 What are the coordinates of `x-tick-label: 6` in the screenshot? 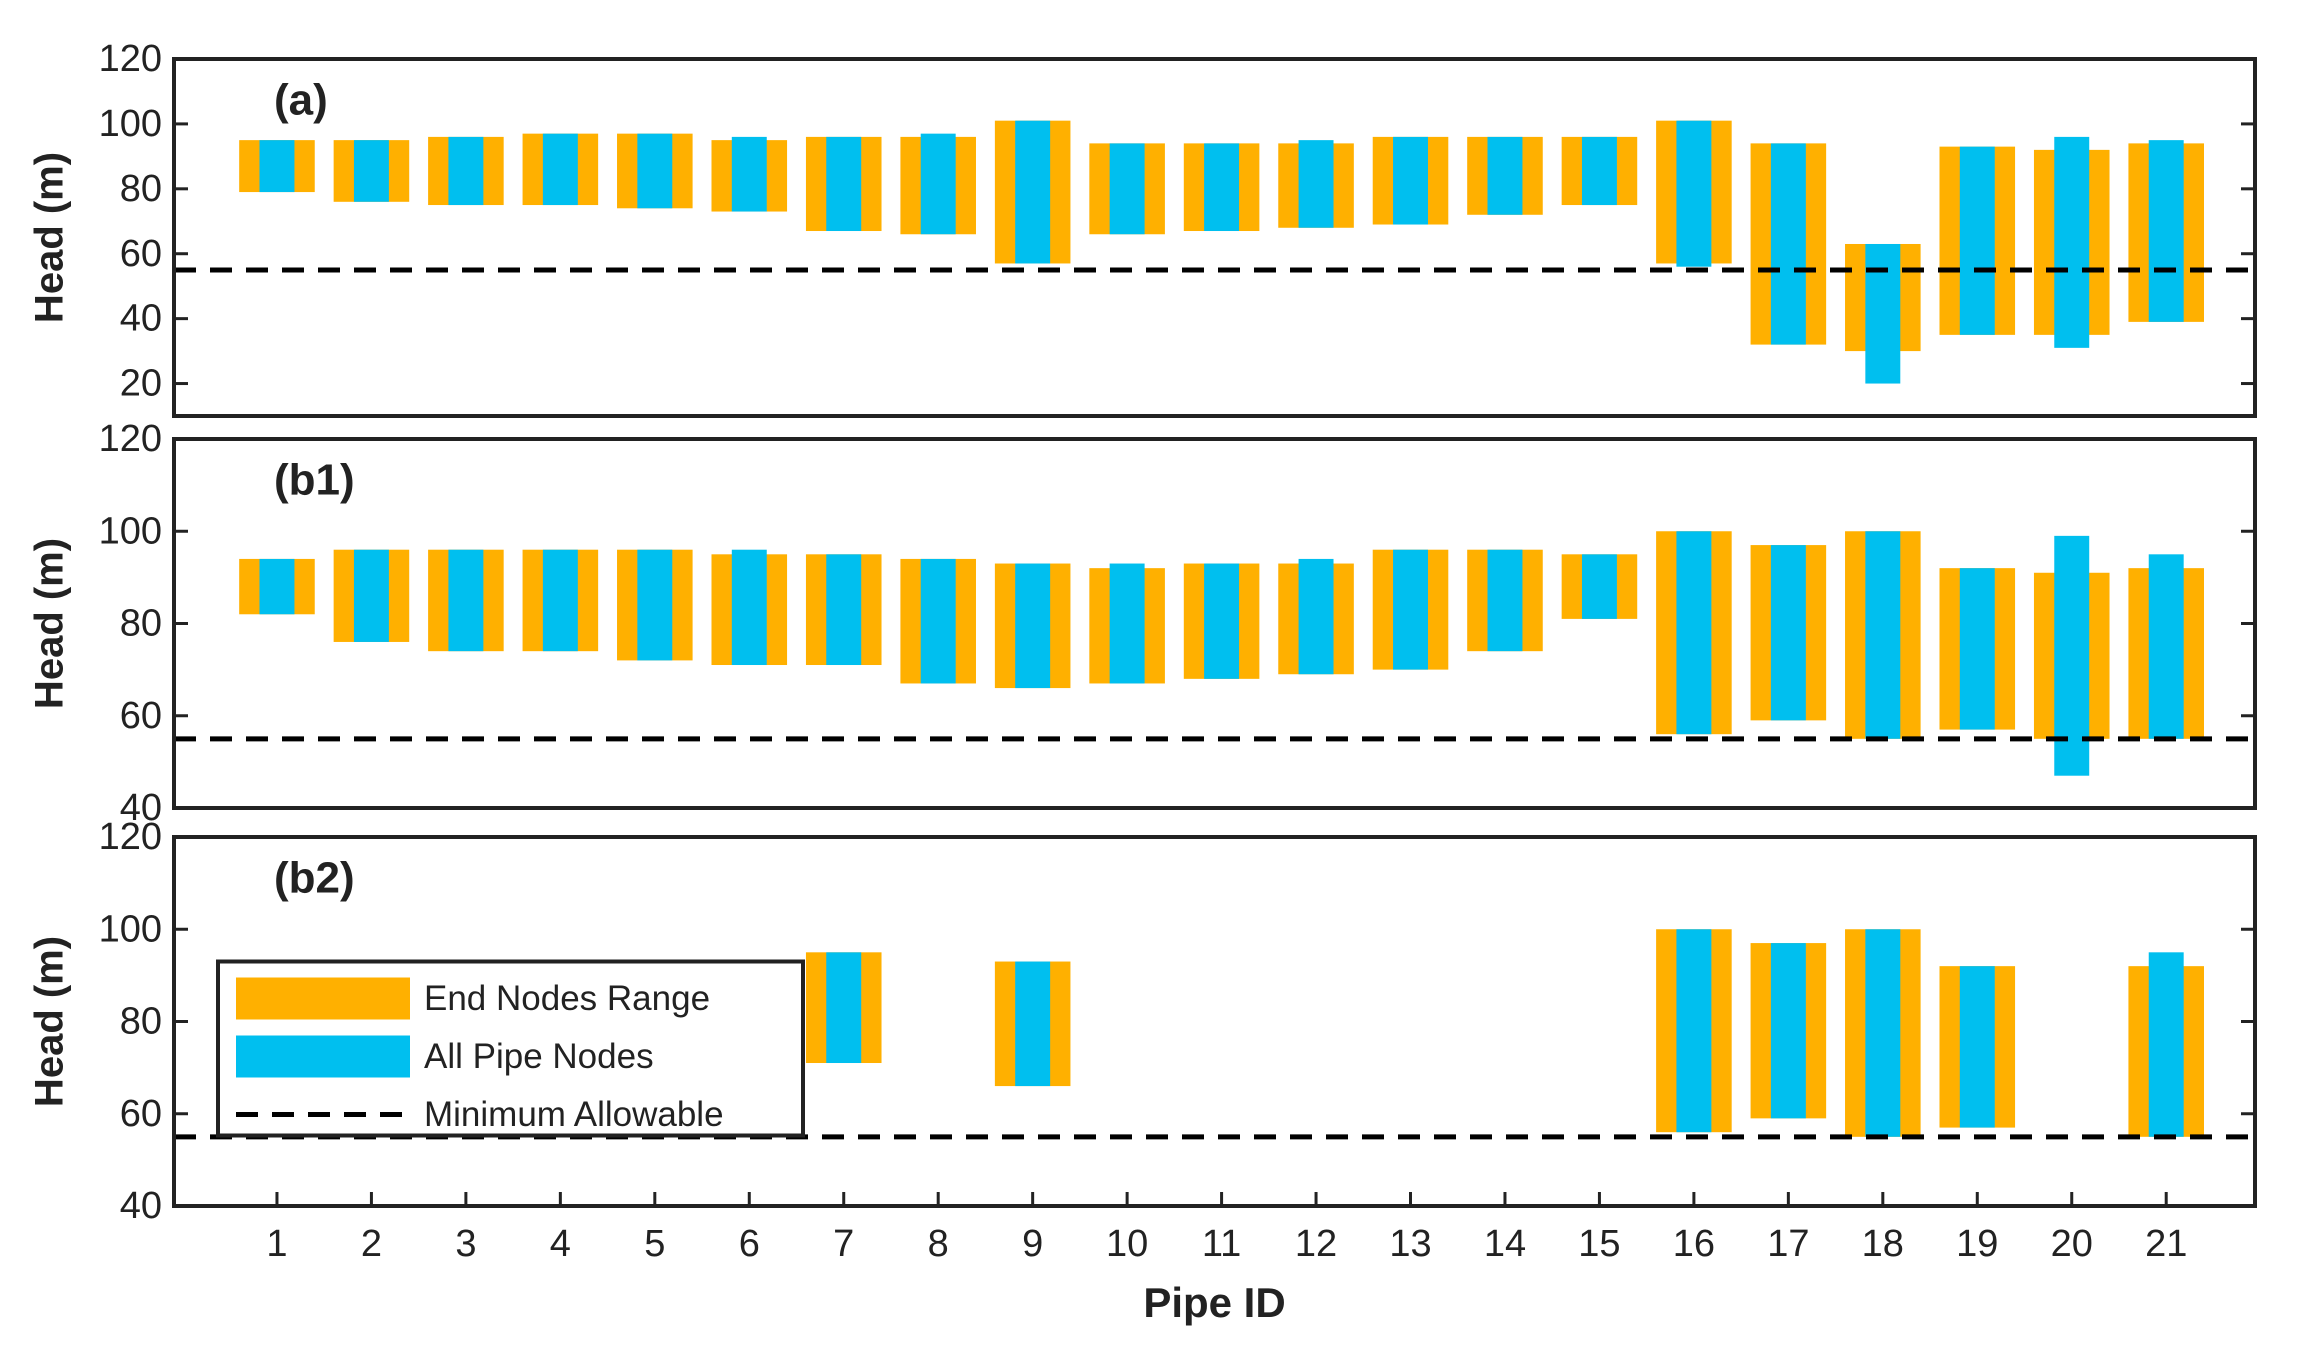 It's located at (749, 1244).